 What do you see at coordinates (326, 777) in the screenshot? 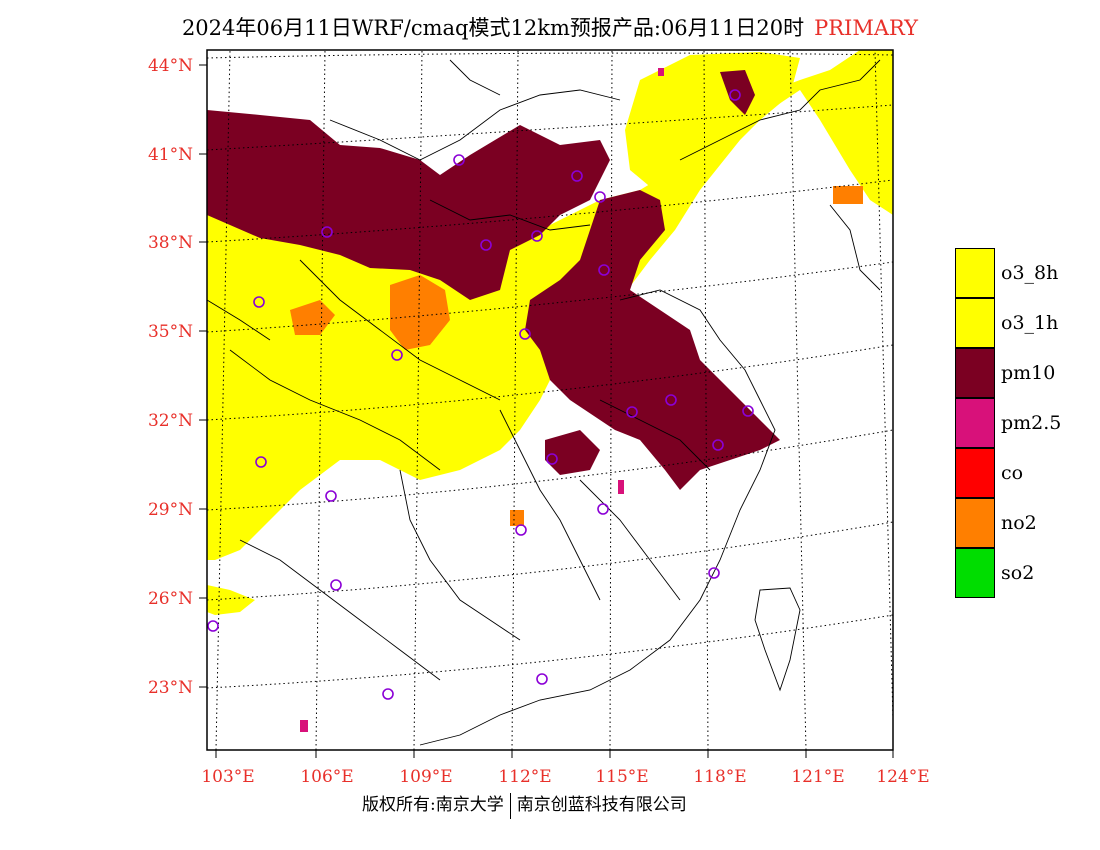
I see `lon-label: 106°E` at bounding box center [326, 777].